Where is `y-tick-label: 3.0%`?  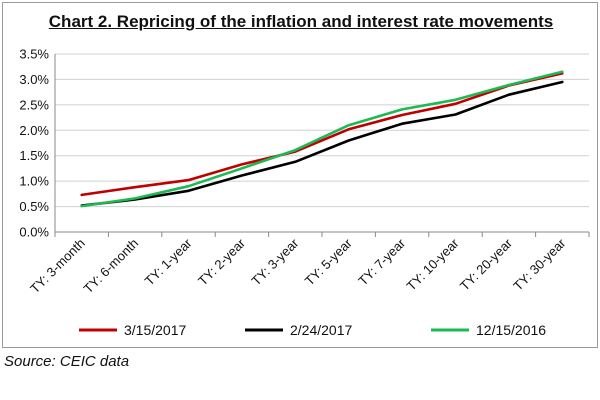 y-tick-label: 3.0% is located at coordinates (34, 79).